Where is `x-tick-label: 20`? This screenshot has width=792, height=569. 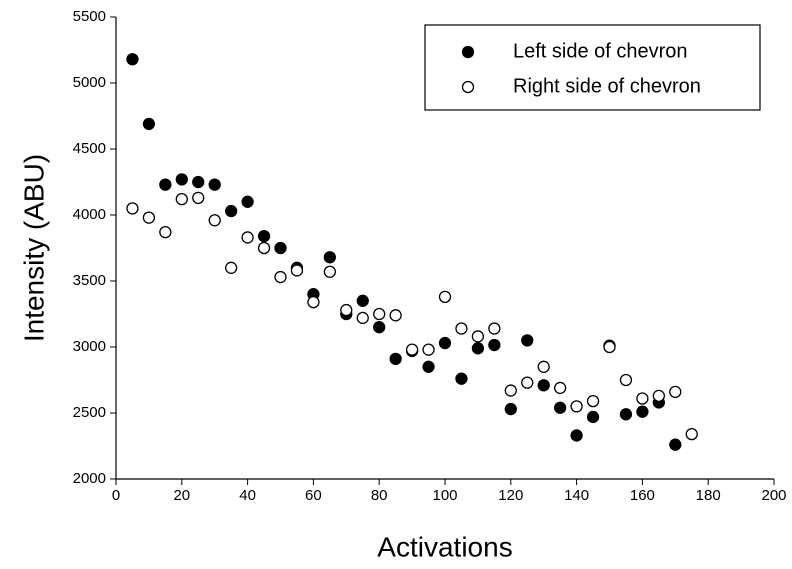 x-tick-label: 20 is located at coordinates (181, 495).